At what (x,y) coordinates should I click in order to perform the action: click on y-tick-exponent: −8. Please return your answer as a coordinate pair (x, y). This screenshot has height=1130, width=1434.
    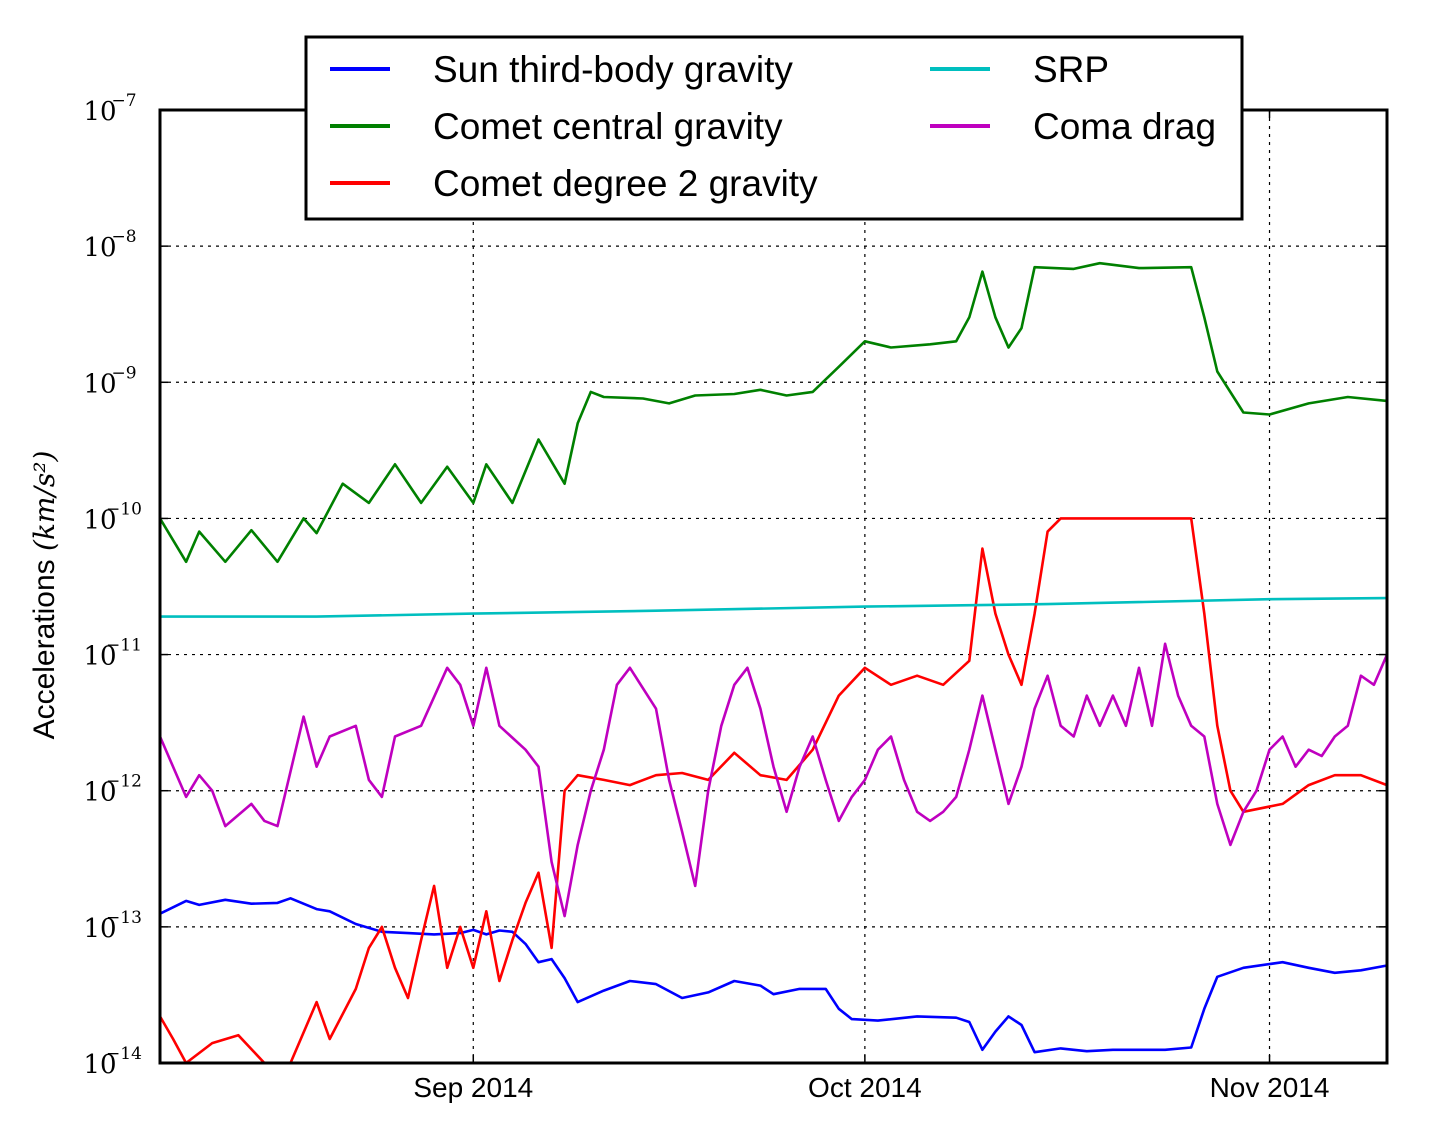
    Looking at the image, I should click on (123, 237).